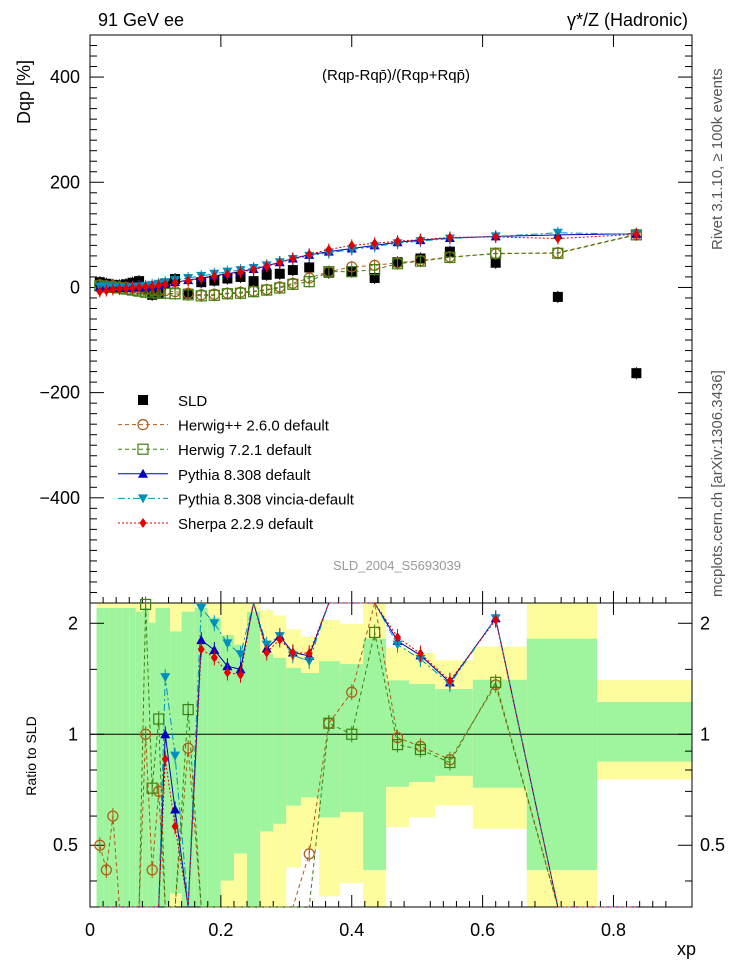 This screenshot has width=746, height=972. What do you see at coordinates (717, 159) in the screenshot?
I see `rivet-label: Rivet 3.1.10, ≥ 100k events` at bounding box center [717, 159].